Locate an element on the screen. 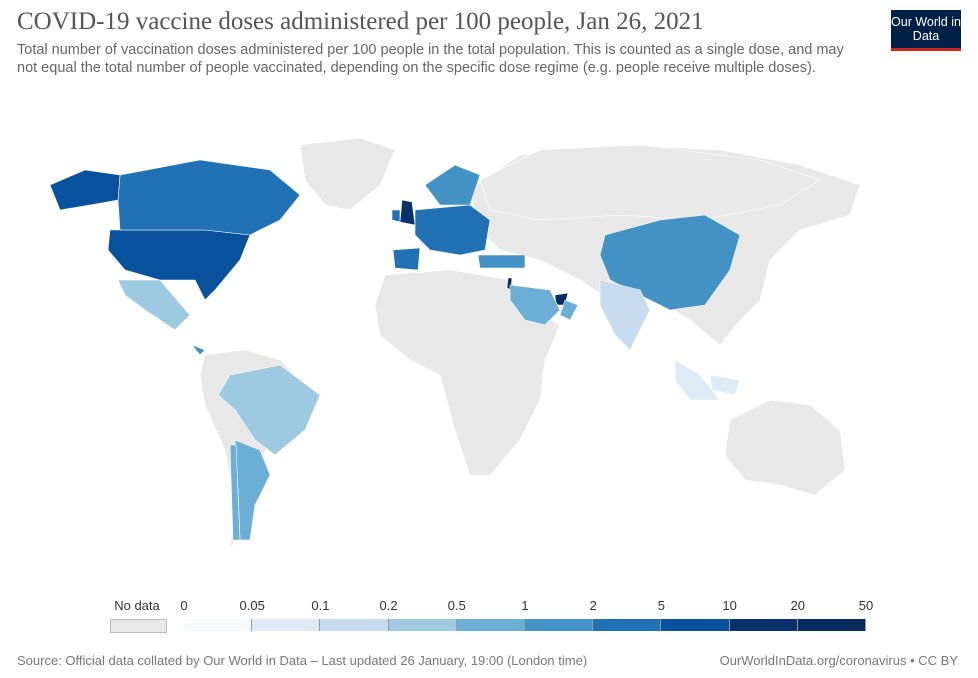  country-costa-rica is located at coordinates (198, 350).